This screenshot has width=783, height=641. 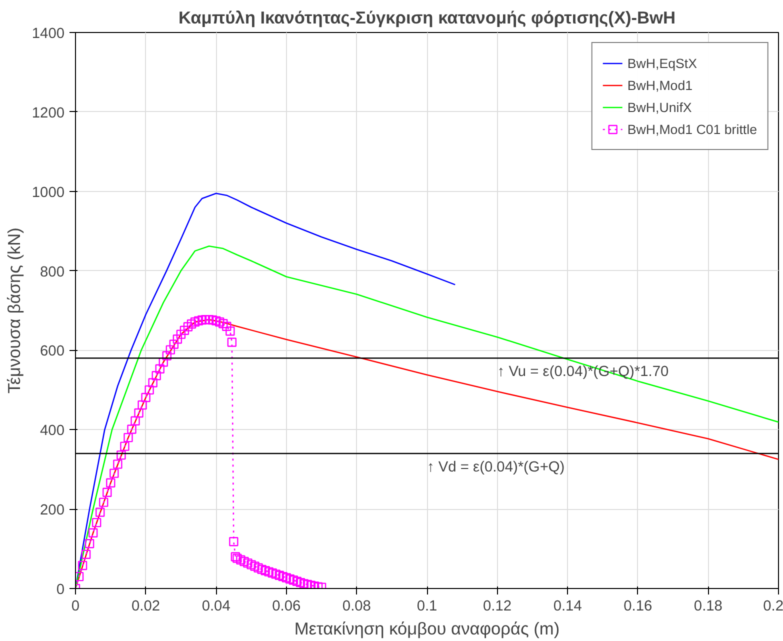 What do you see at coordinates (427, 606) in the screenshot?
I see `x-tick-label: 0.1` at bounding box center [427, 606].